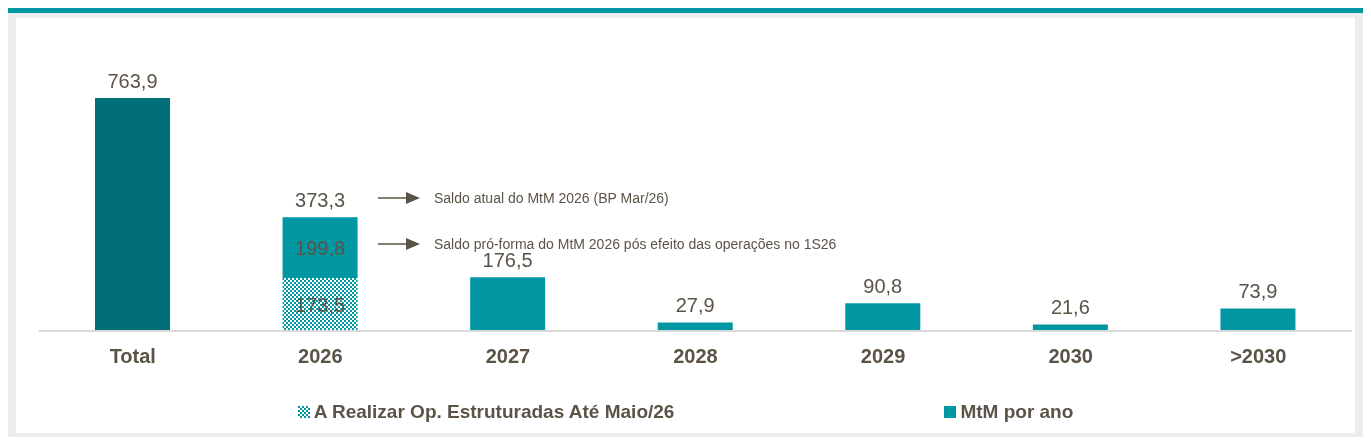  Describe the element at coordinates (1070, 356) in the screenshot. I see `x-tick-label: 2030` at that location.